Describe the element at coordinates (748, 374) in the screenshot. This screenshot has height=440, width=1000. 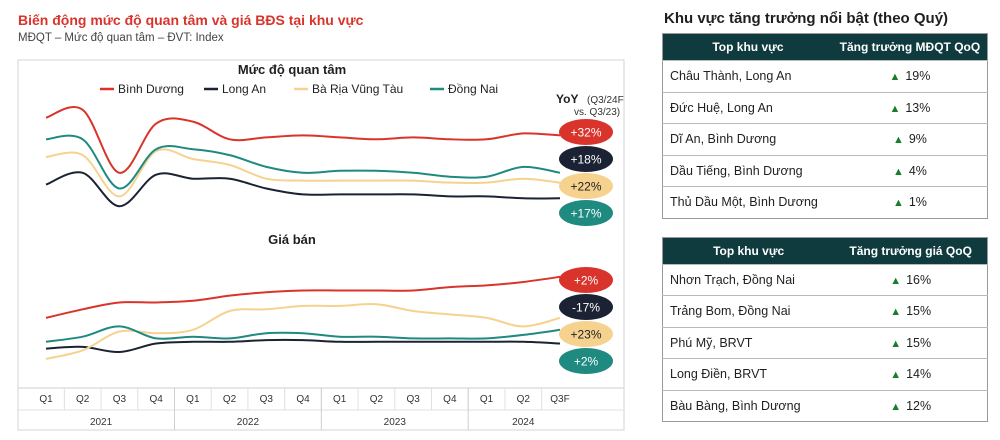
I see `area-name: Long Điền, BRVT` at that location.